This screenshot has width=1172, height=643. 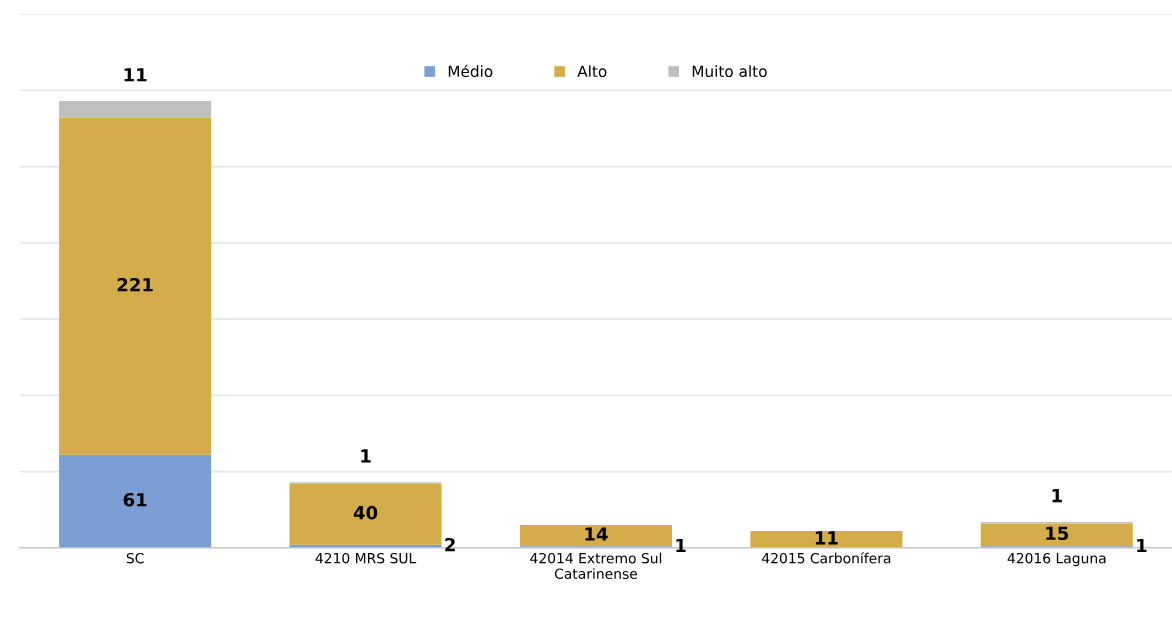 I want to click on x-tick-label: 42015 Carbonífera, so click(x=826, y=558).